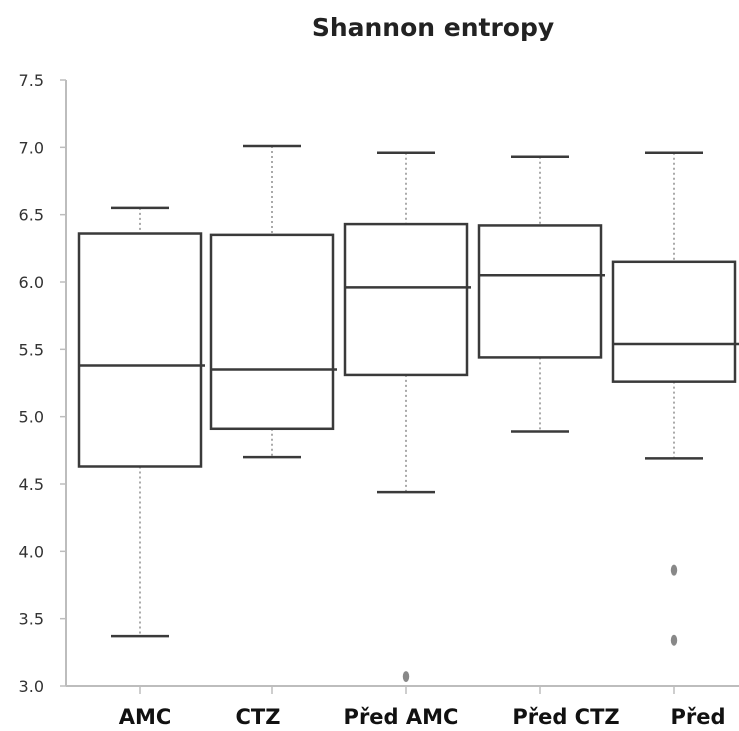 This screenshot has width=739, height=731. What do you see at coordinates (31, 551) in the screenshot?
I see `y-tick-label: 4.0` at bounding box center [31, 551].